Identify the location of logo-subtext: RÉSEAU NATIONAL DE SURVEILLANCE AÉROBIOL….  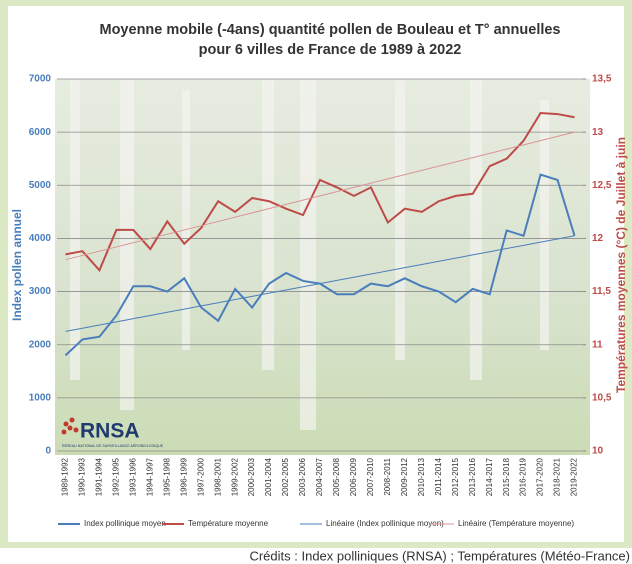
(113, 445).